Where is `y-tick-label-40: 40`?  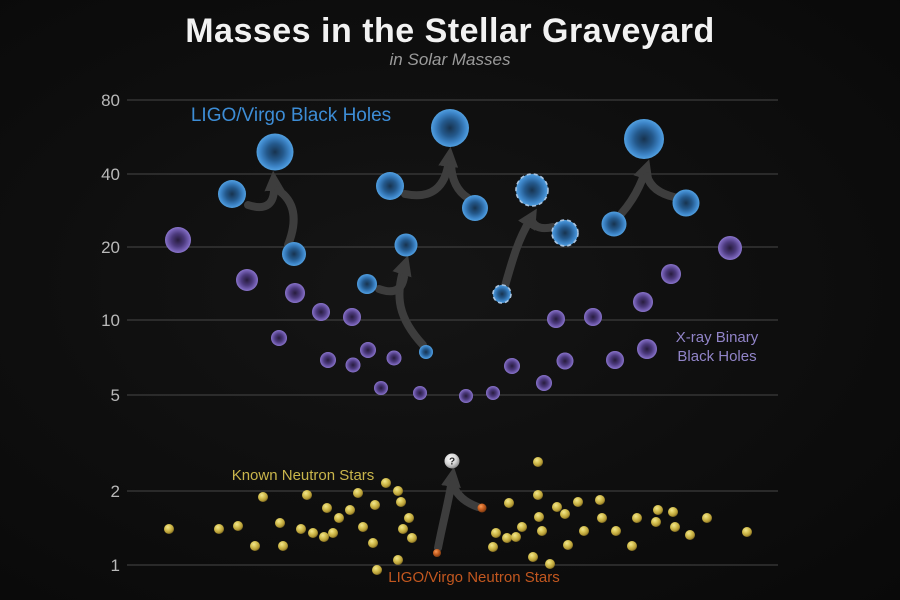 y-tick-label-40: 40 is located at coordinates (110, 174).